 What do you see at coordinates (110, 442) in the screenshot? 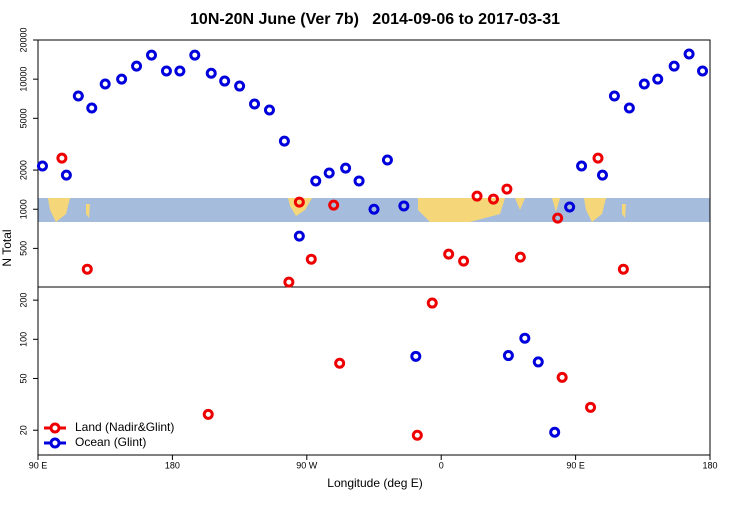
I see `legend-label: Ocean (Glint)` at bounding box center [110, 442].